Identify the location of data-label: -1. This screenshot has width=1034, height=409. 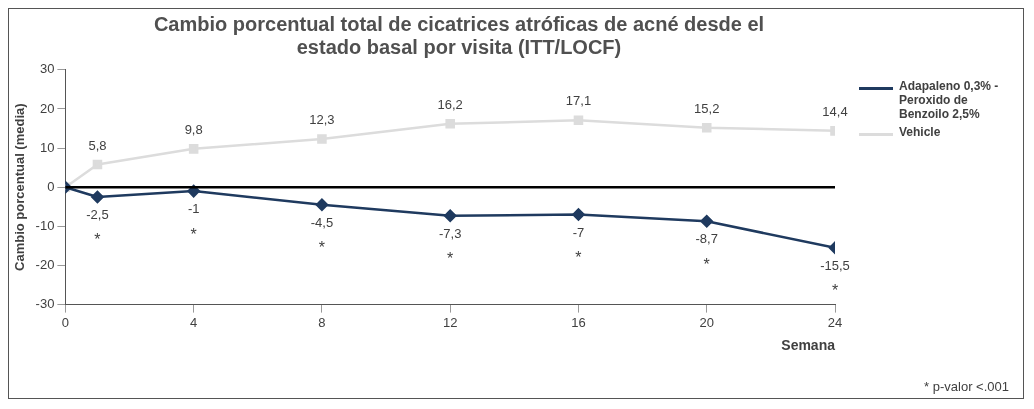
(193, 209).